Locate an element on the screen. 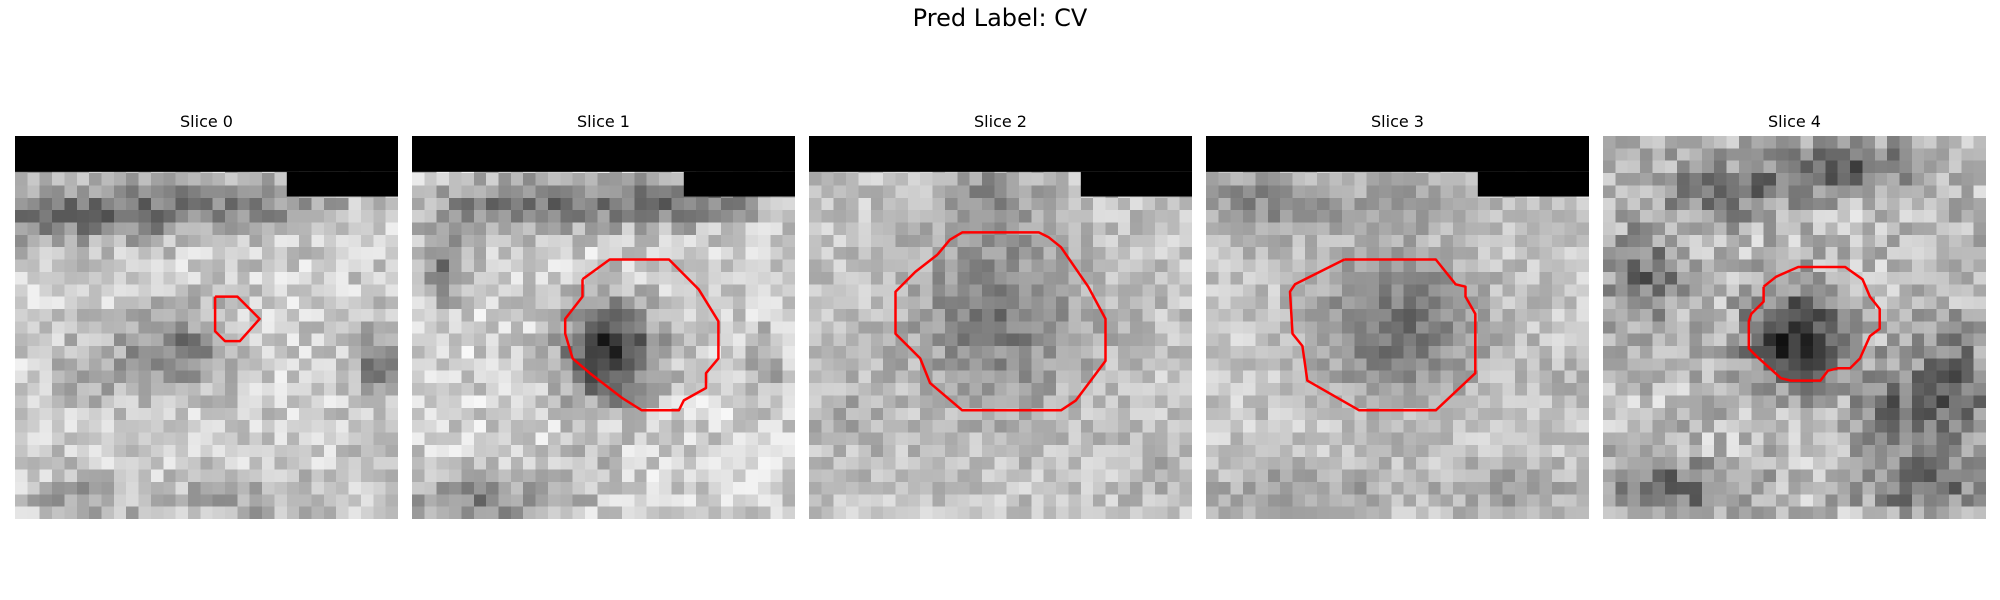 This screenshot has width=2000, height=600. slice-3-pixels is located at coordinates (1397, 327).